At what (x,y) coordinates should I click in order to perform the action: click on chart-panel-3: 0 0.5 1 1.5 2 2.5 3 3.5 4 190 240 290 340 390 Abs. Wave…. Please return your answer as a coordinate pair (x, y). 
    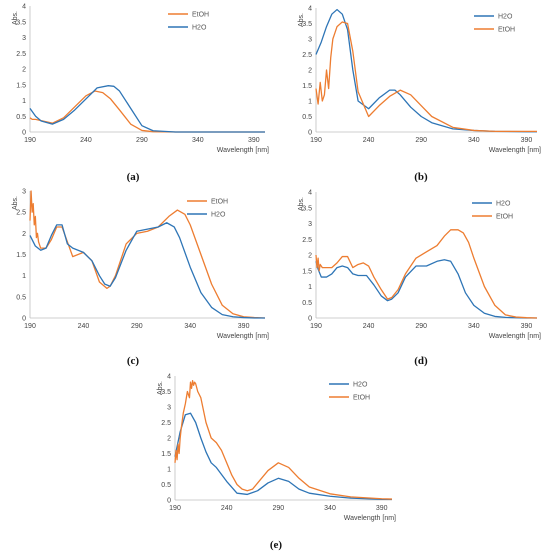
    Looking at the image, I should click on (419, 279).